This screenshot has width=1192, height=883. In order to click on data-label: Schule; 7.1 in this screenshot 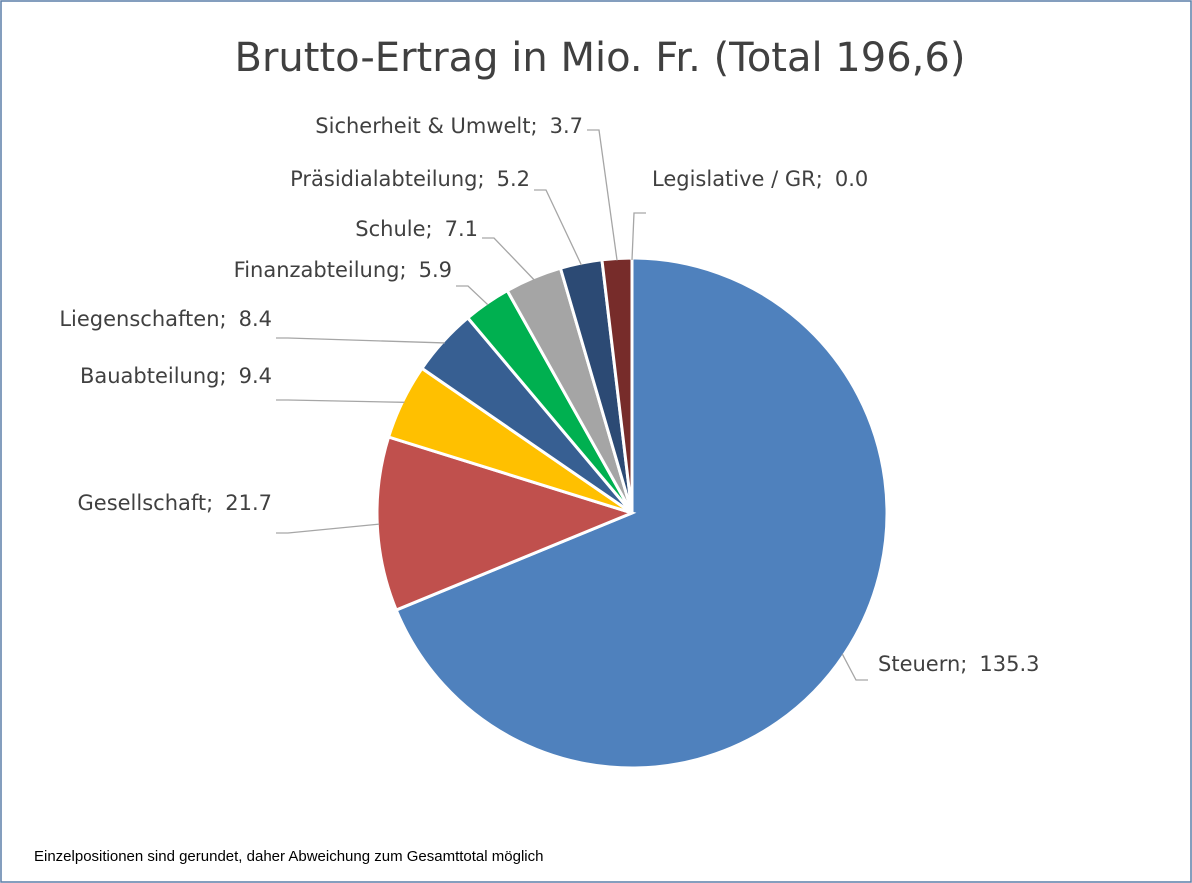, I will do `click(416, 229)`.